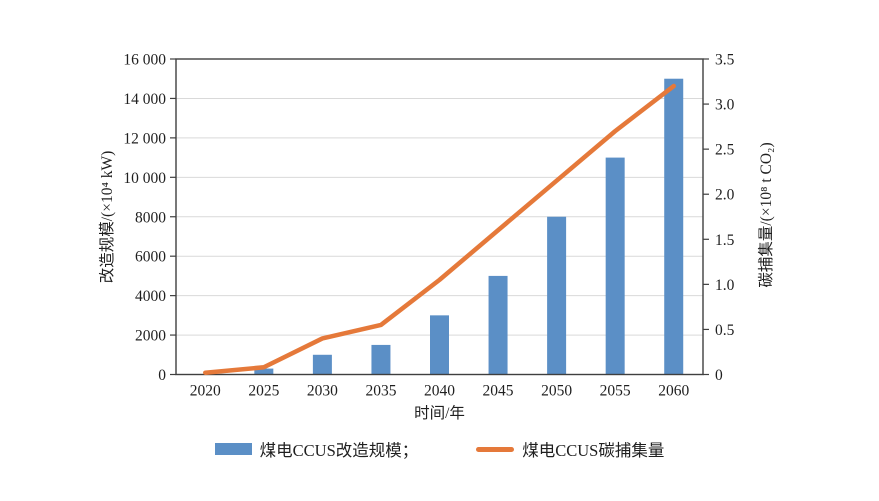 This screenshot has width=879, height=501. I want to click on left-tick-label: 16 000, so click(144, 60).